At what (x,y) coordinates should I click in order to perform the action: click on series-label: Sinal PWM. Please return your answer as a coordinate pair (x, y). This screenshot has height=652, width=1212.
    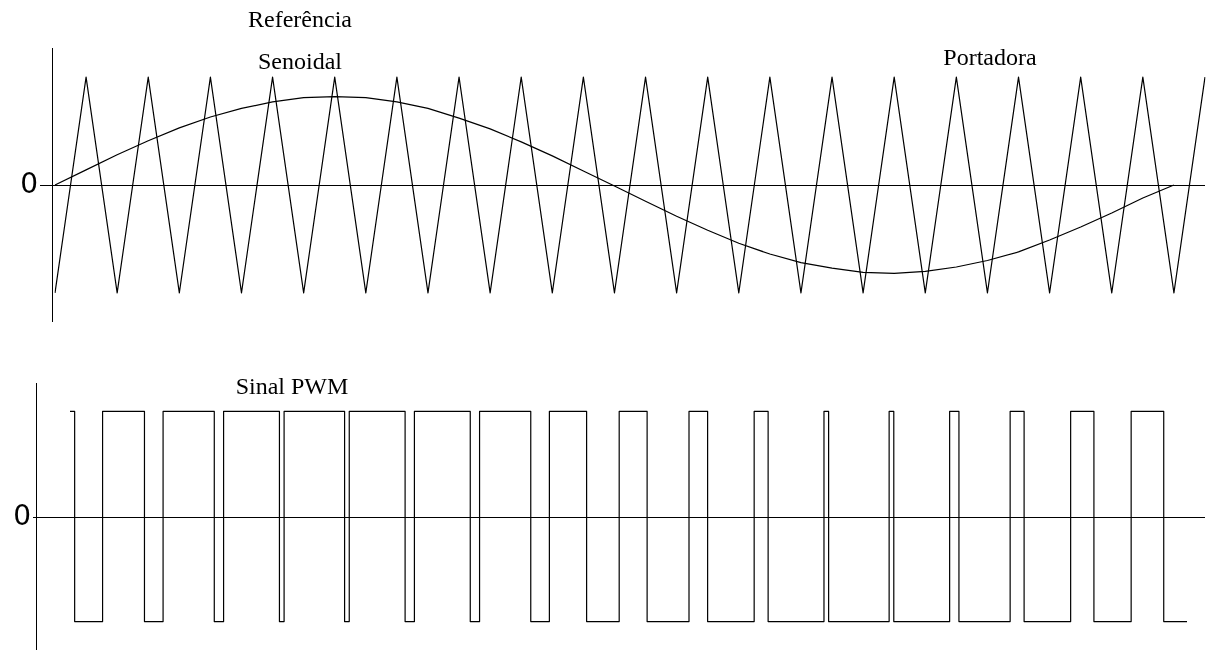
    Looking at the image, I should click on (292, 386).